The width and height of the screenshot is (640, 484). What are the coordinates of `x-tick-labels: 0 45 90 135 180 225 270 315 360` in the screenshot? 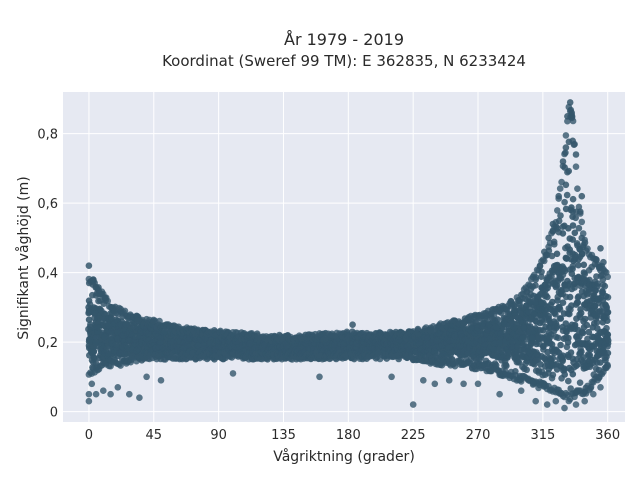 It's located at (352, 435).